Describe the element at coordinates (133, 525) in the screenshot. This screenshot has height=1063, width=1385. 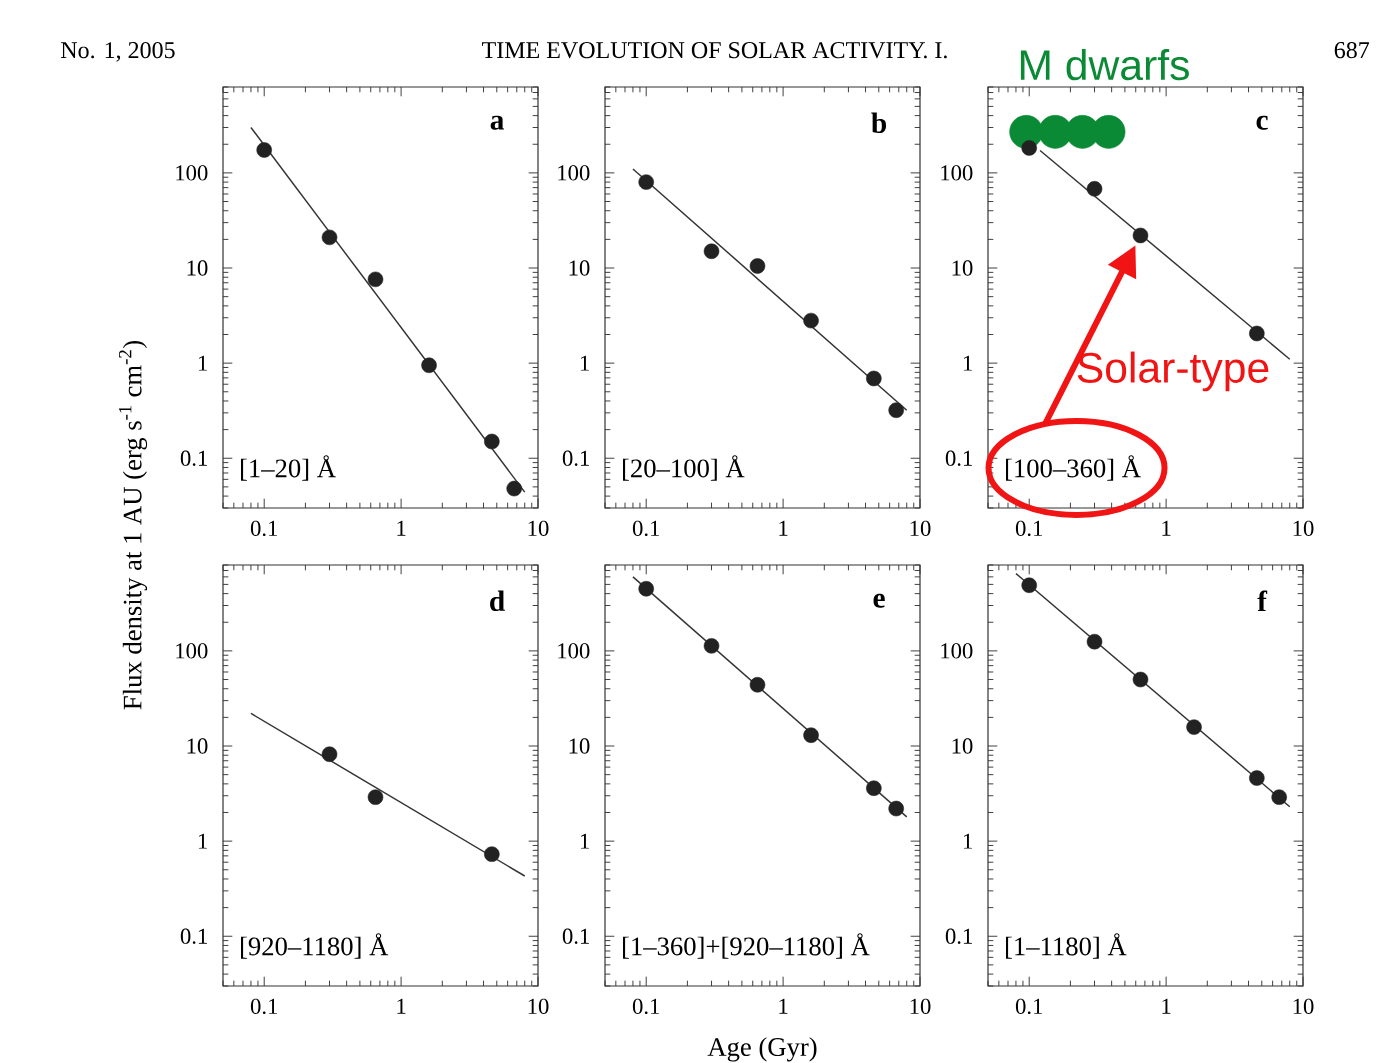
I see `y-axis-title: Flux density at 1 AU (erg s$^{-1}$ cm$^{-2}$)` at that location.